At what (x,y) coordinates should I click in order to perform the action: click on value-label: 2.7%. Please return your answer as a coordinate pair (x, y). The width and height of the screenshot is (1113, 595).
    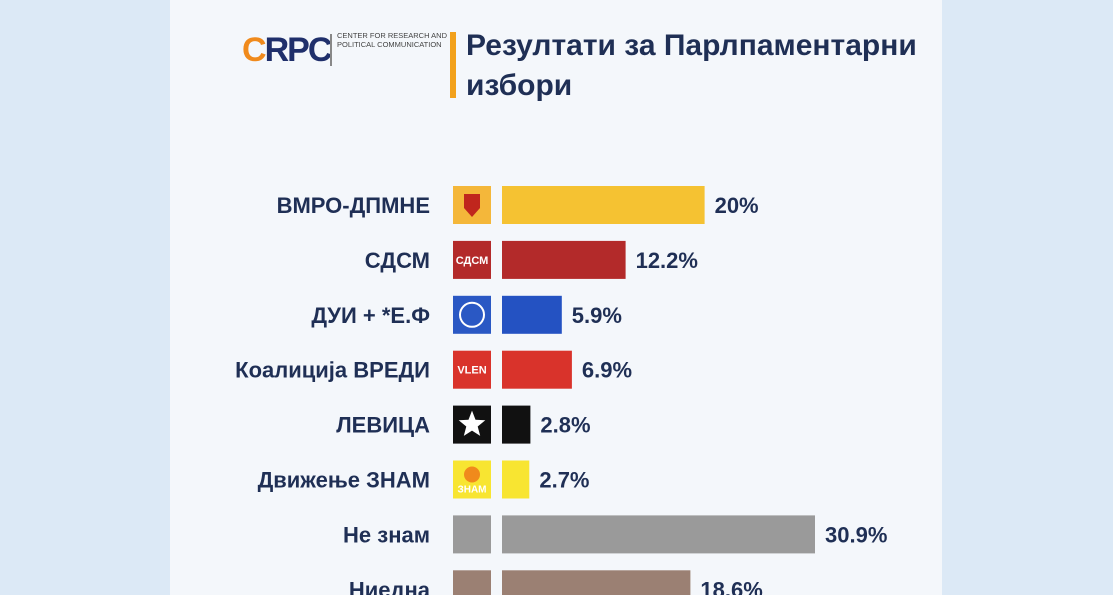
    Looking at the image, I should click on (564, 480).